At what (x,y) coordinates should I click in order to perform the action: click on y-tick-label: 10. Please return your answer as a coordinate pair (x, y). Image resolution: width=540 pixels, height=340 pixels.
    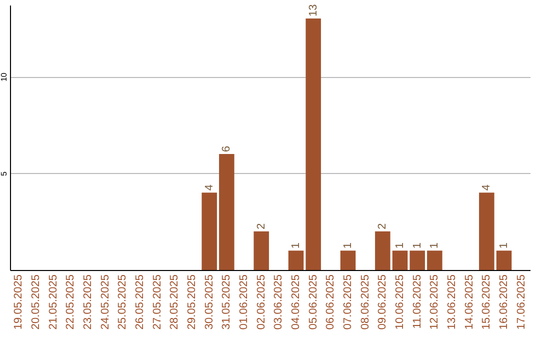
    Looking at the image, I should click on (4, 77).